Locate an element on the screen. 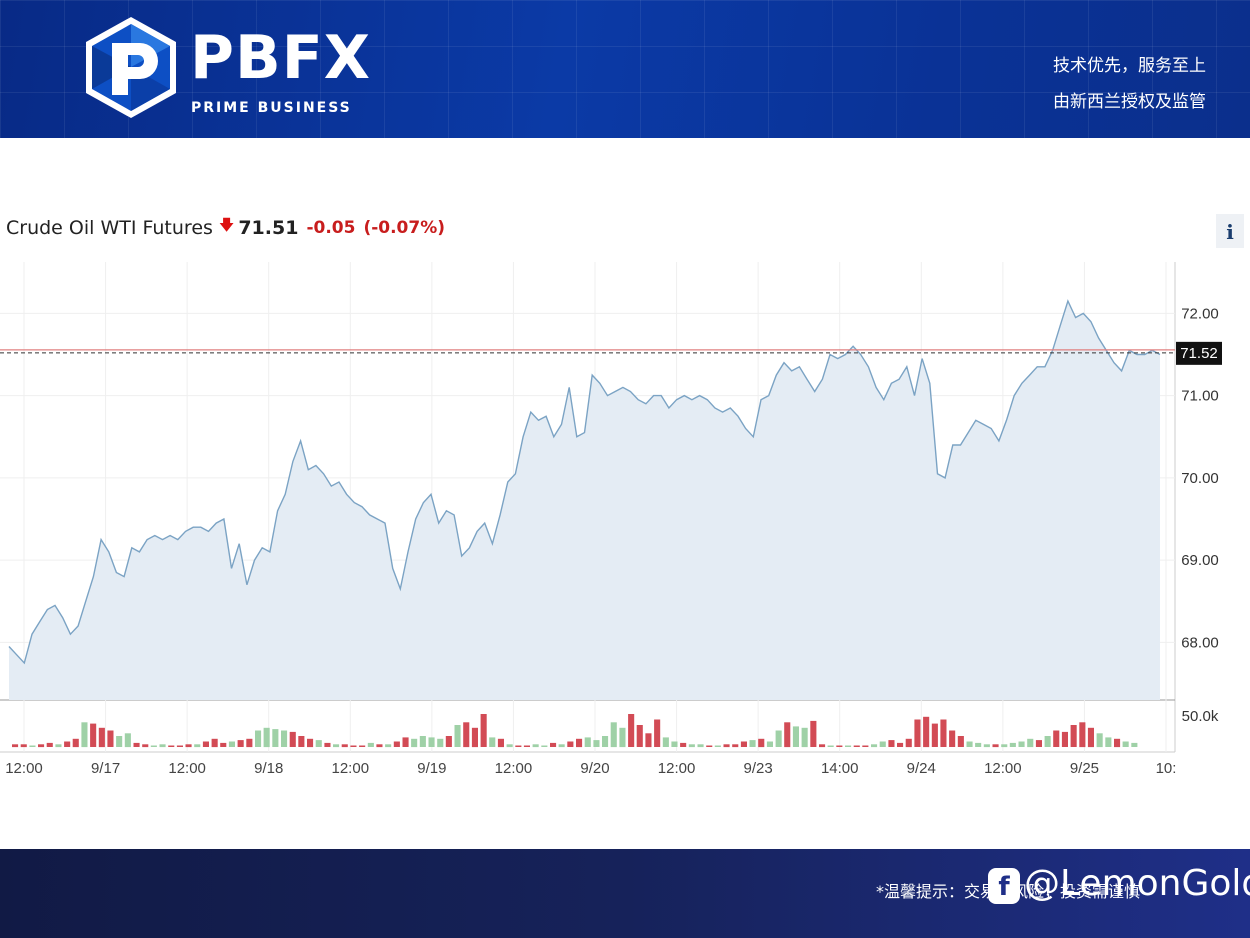  x-tick-label: 9/19 is located at coordinates (431, 768).